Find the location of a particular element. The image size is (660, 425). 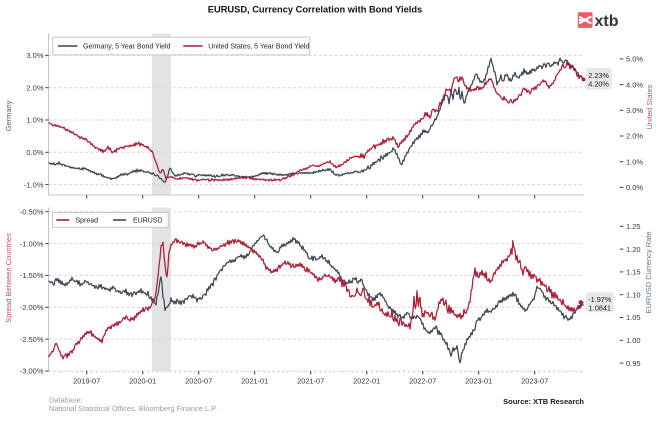

svg-text: -1.50% is located at coordinates (32, 275).